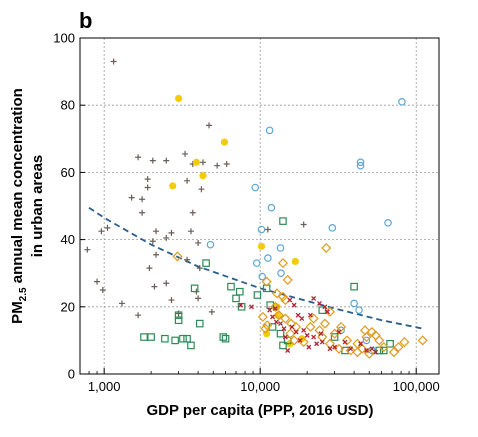  I want to click on x-tick-label: 10,000, so click(260, 386).